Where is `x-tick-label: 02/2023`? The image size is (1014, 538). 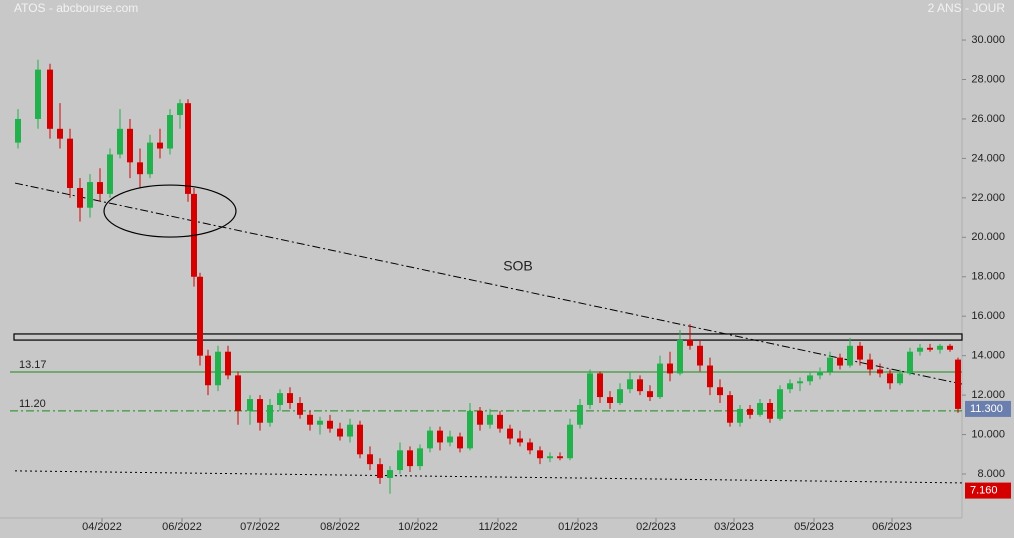
x-tick-label: 02/2023 is located at coordinates (656, 527).